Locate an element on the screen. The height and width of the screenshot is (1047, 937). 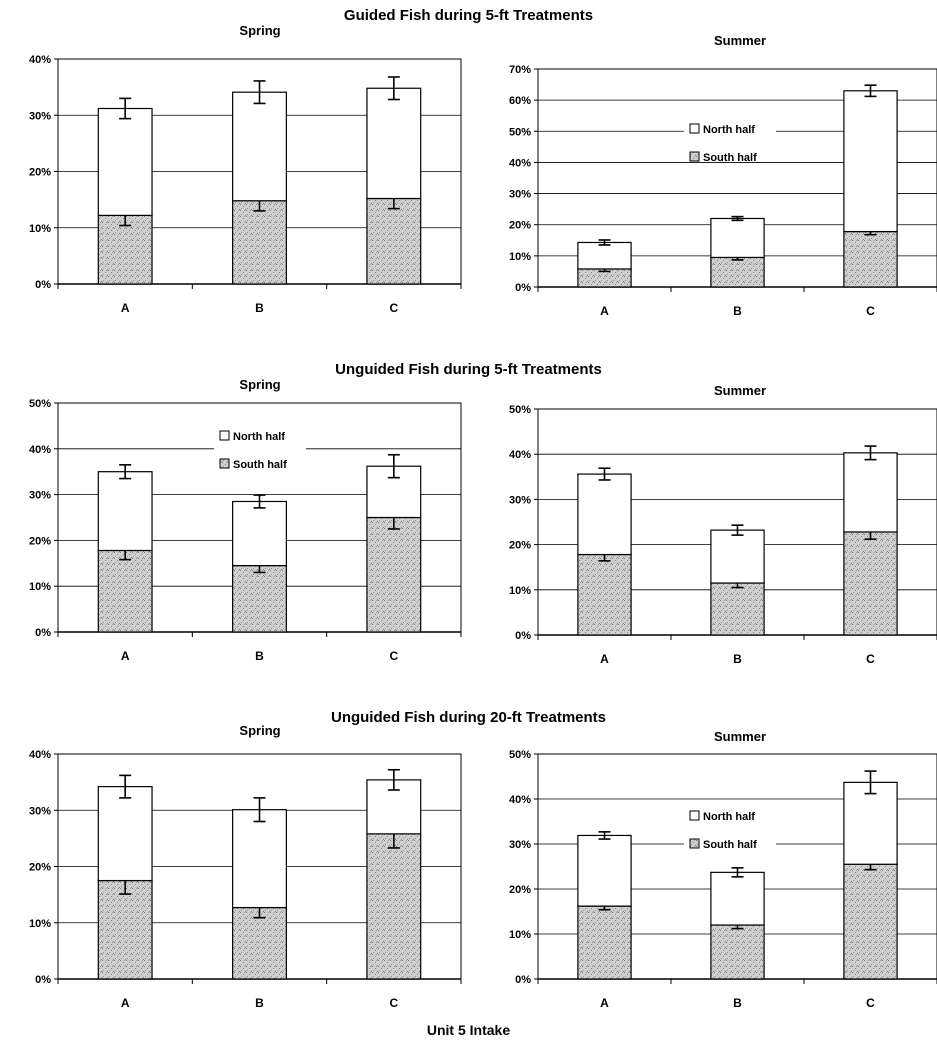
section-title-unguided-20ft: Unguided Fish during 20-ft Treatments is located at coordinates (468, 717).